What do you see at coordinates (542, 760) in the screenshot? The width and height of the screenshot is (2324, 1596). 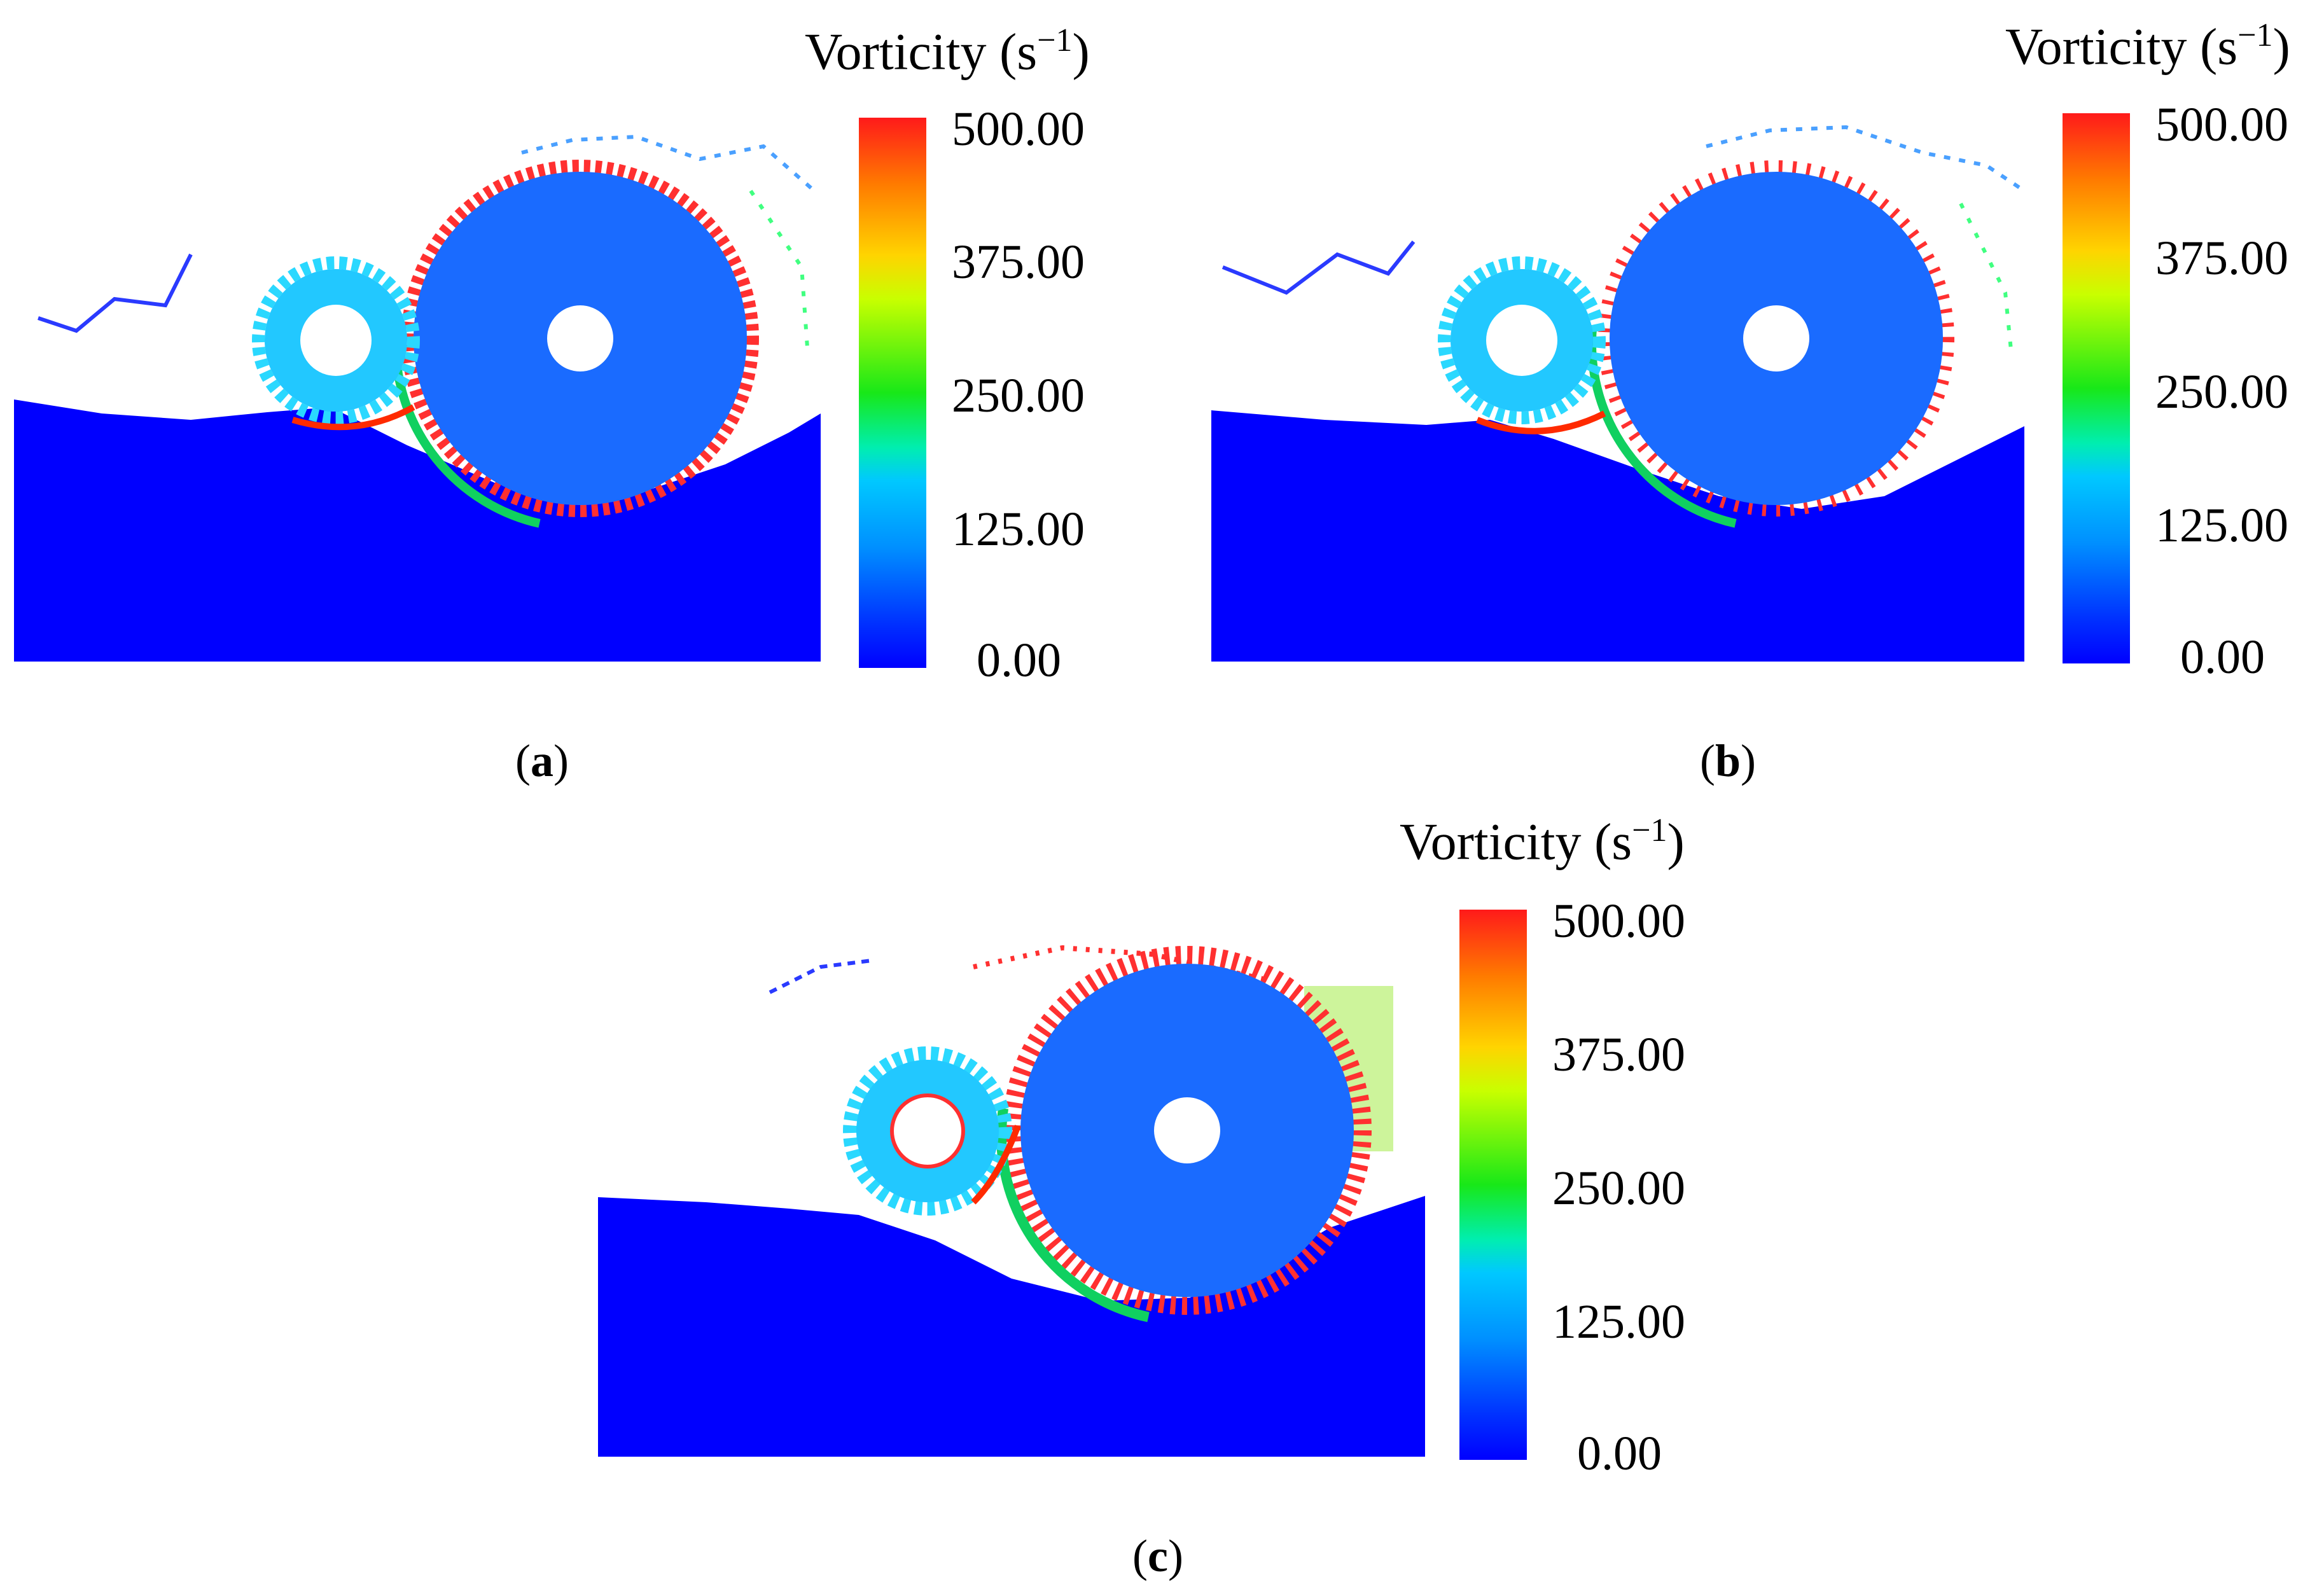 I see `panel-caption: (a)` at bounding box center [542, 760].